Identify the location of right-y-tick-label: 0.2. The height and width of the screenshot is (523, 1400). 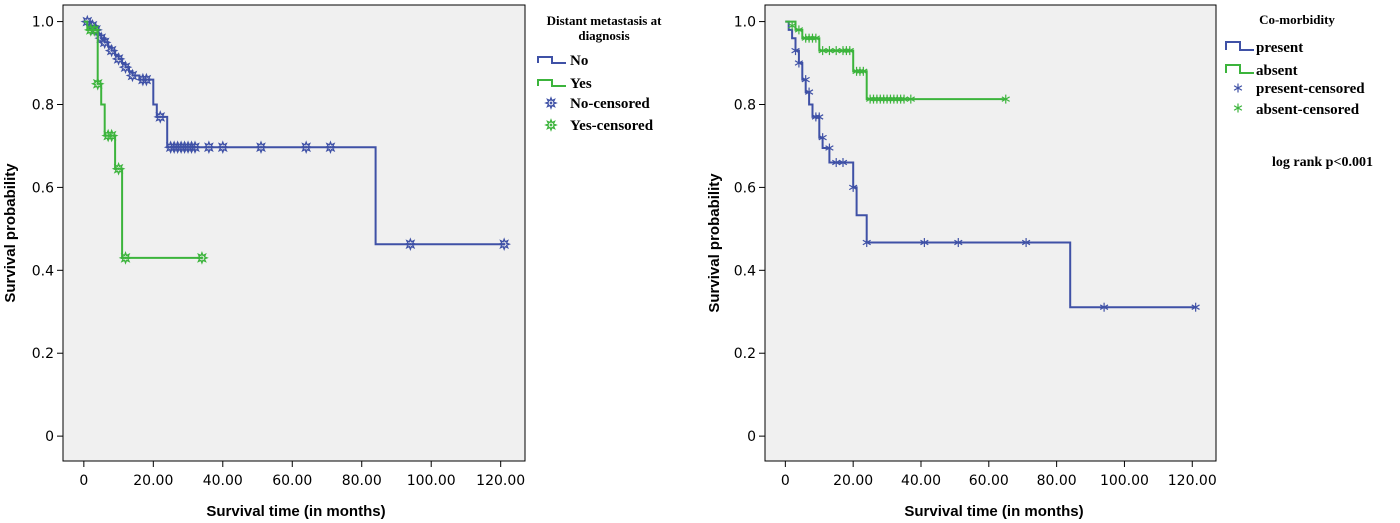
(745, 354).